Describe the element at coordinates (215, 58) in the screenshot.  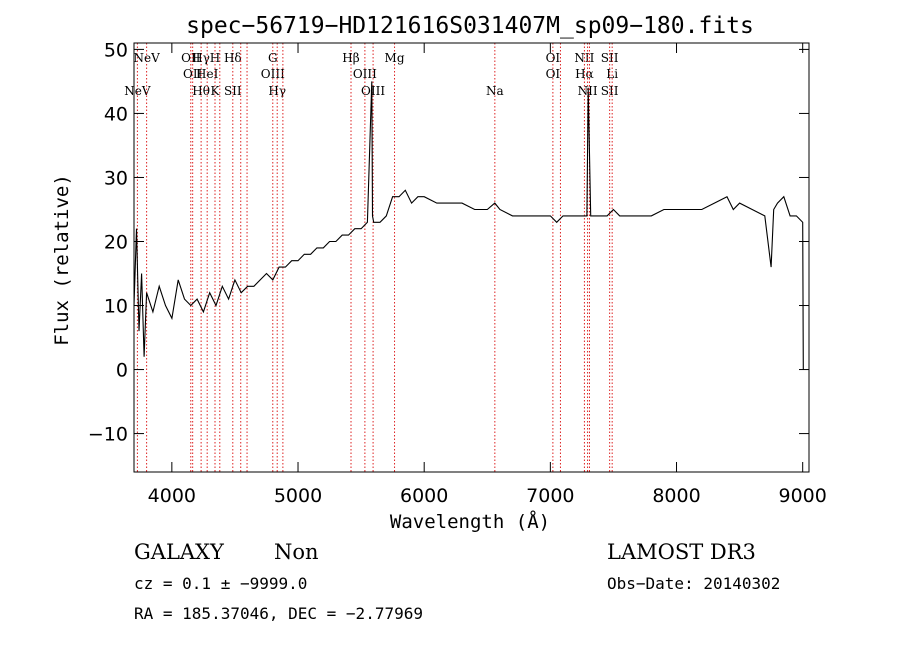
I see `line-label-top: H` at that location.